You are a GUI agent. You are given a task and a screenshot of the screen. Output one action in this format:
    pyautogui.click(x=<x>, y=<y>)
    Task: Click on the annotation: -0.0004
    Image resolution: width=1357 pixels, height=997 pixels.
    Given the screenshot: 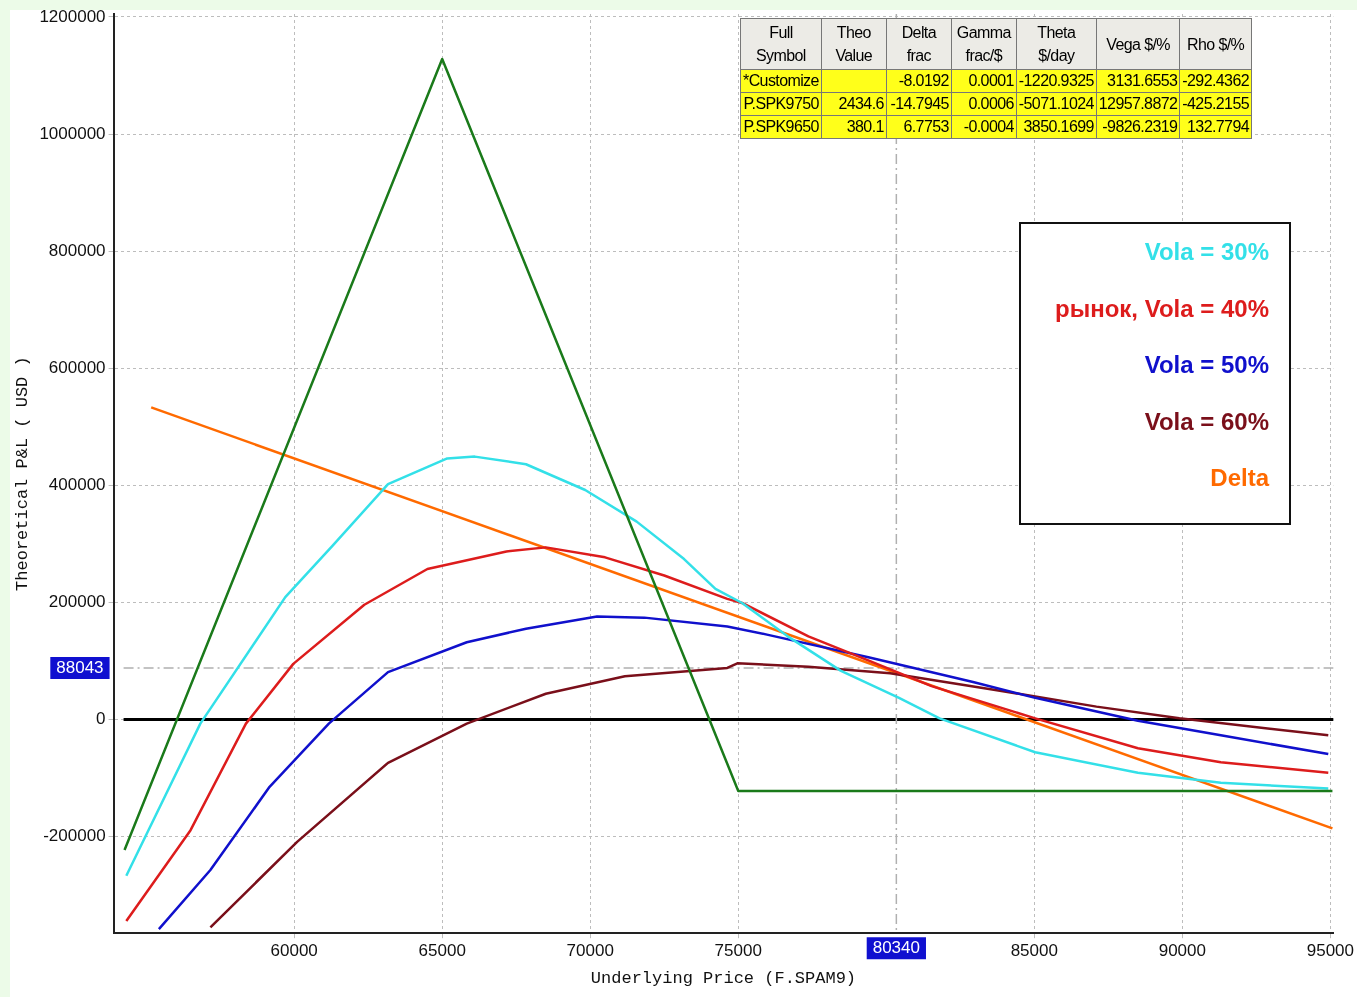 What is the action you would take?
    pyautogui.click(x=984, y=127)
    